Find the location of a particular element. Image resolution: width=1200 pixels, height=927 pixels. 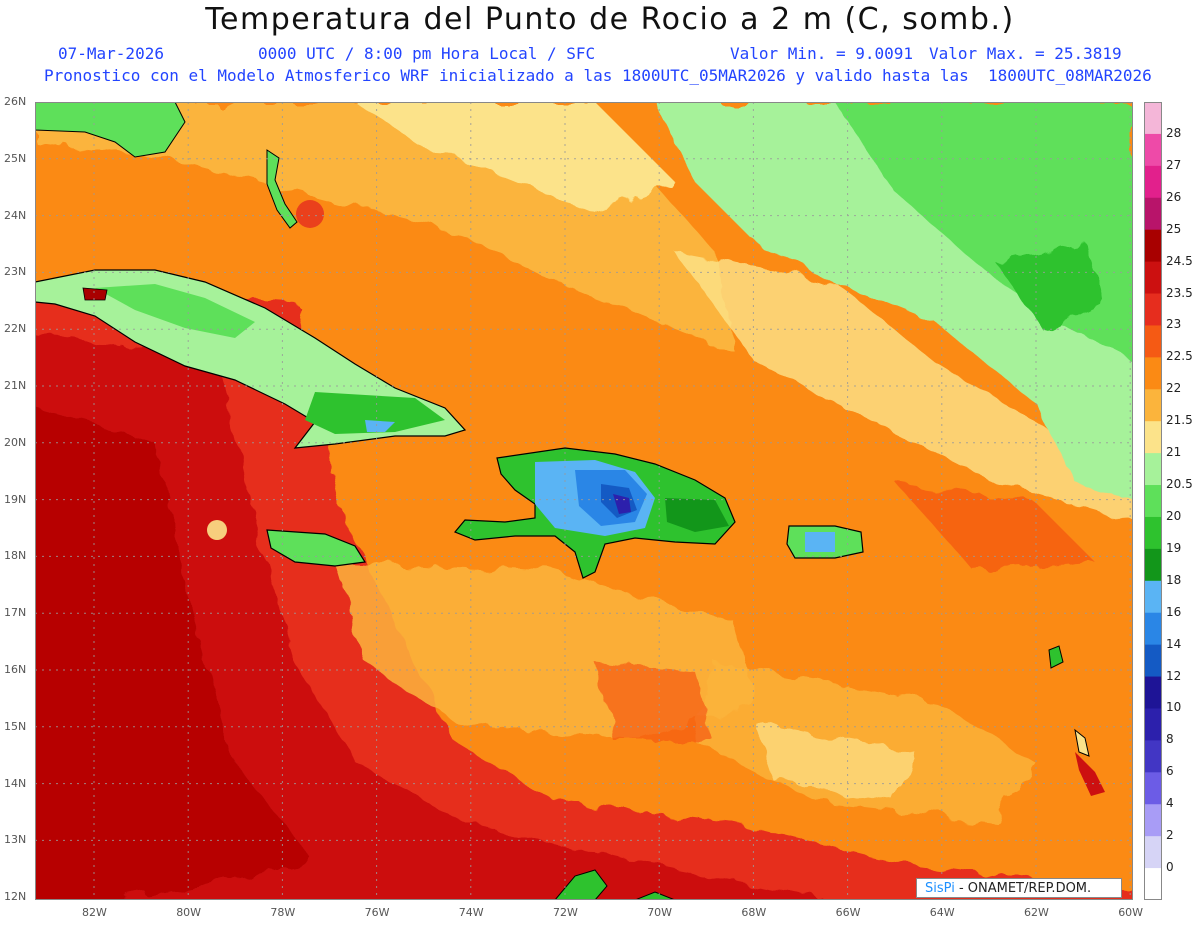

colorbar-tick-label: 12 is located at coordinates (1174, 675).